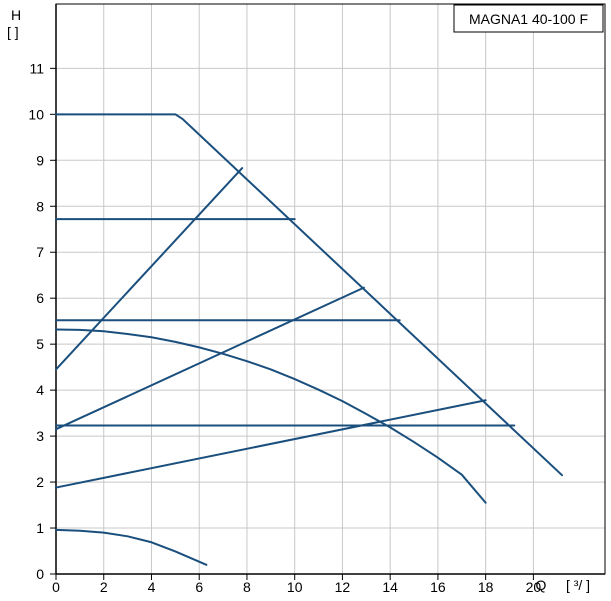  Describe the element at coordinates (152, 587) in the screenshot. I see `x-tick-label-2: 4` at that location.